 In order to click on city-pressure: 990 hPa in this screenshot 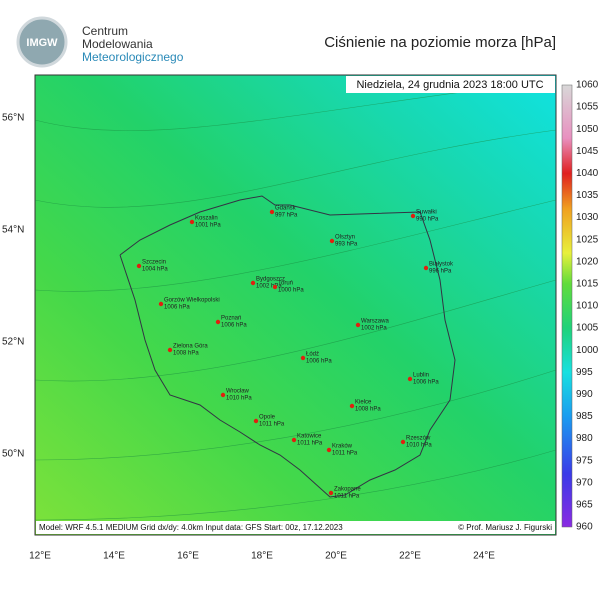, I will do `click(427, 220)`.